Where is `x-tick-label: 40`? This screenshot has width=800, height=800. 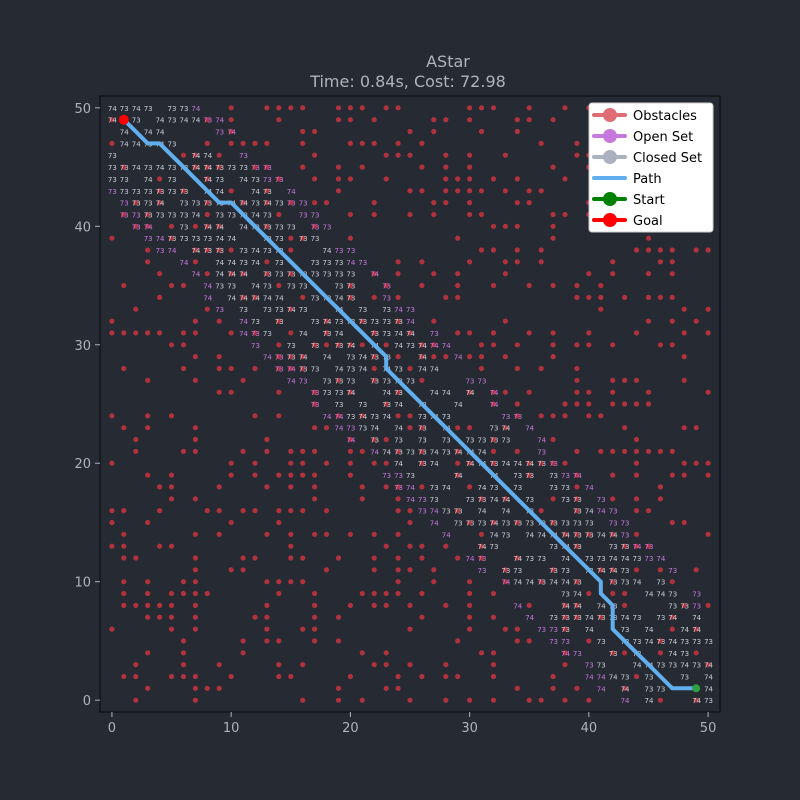
x-tick-label: 40 is located at coordinates (589, 728).